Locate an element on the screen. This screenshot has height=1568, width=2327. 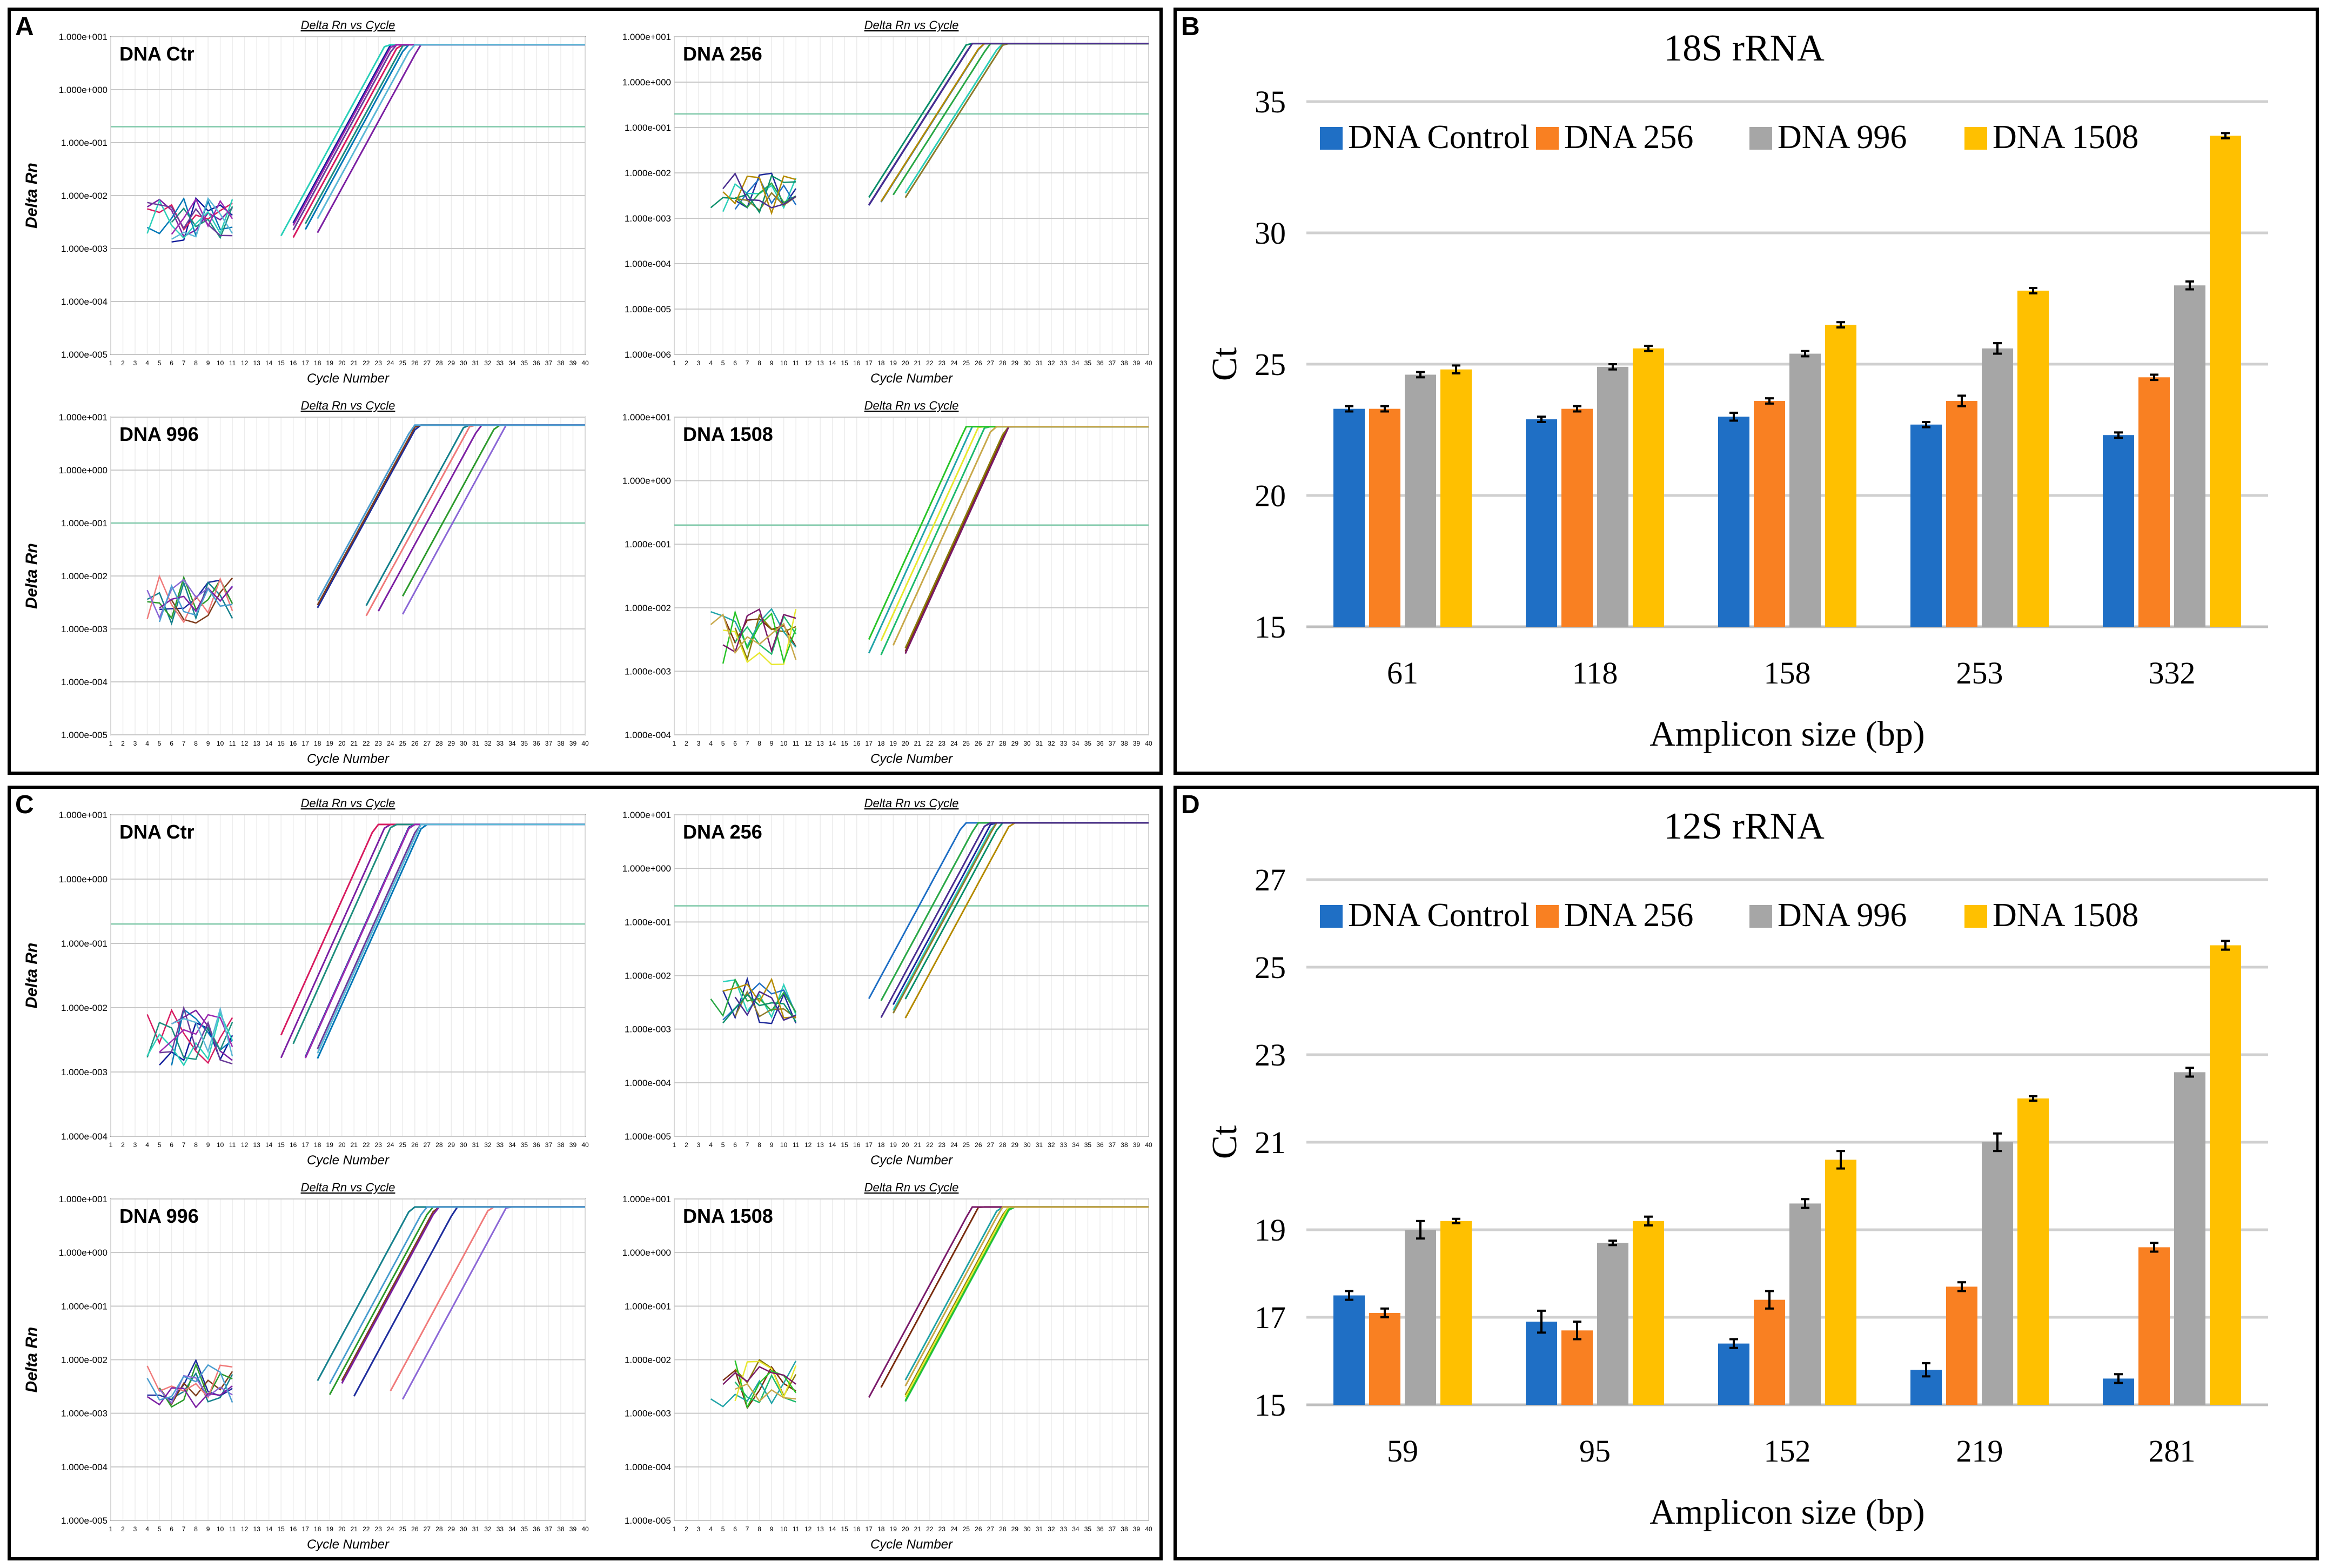
x-tick-label: 14 is located at coordinates (269, 1529).